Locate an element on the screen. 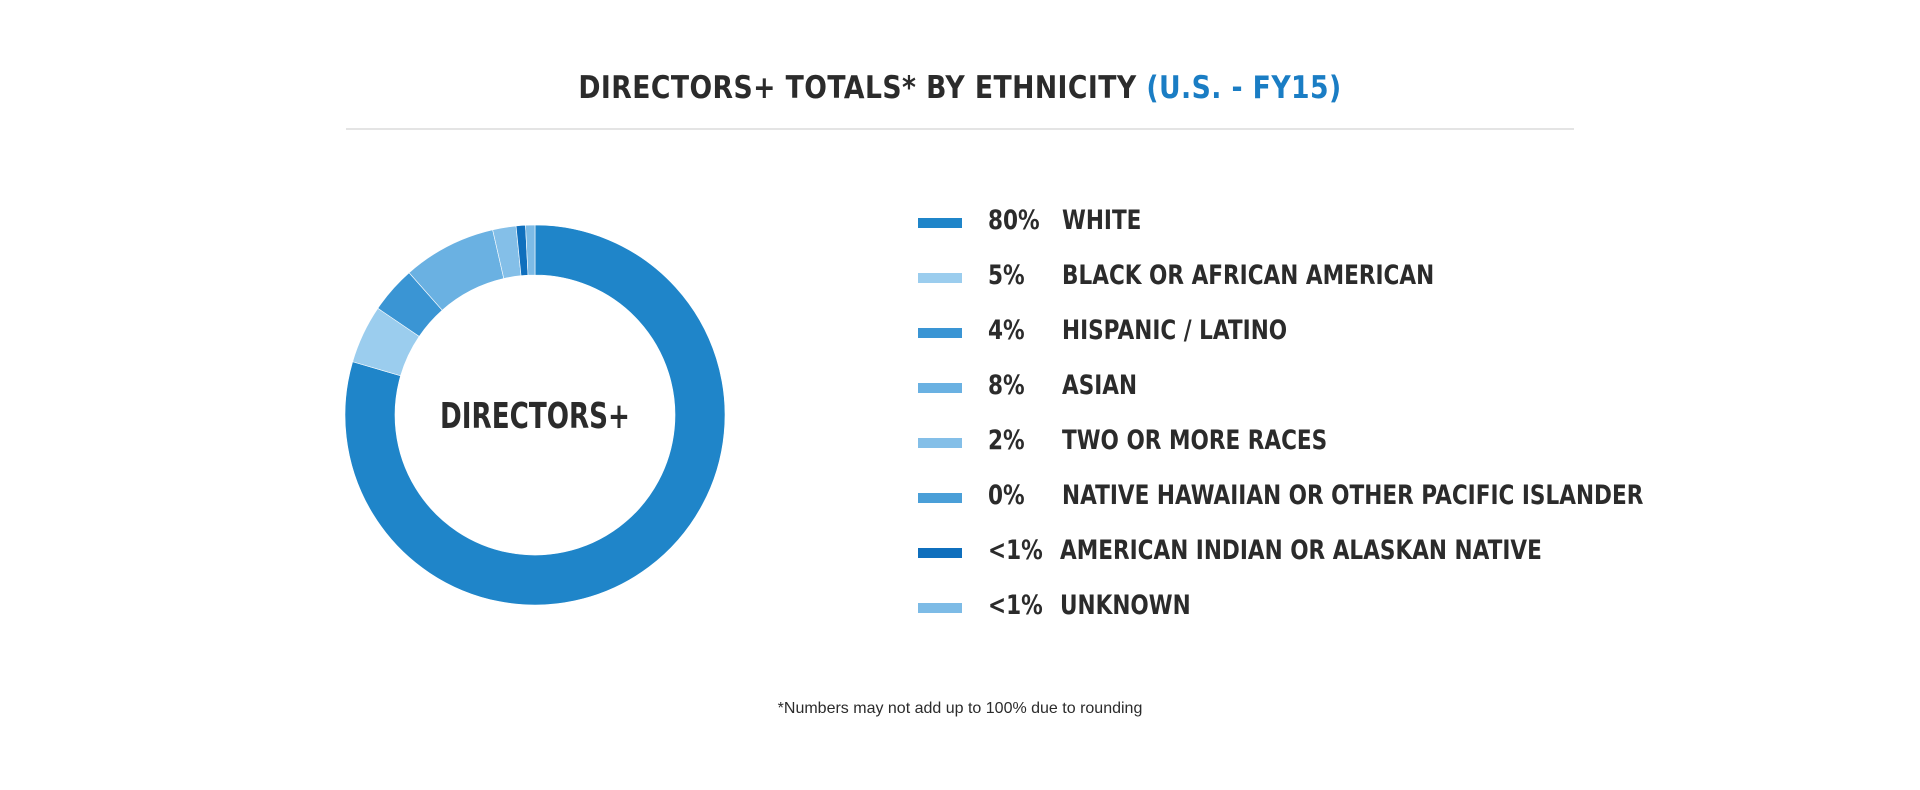 The width and height of the screenshot is (1920, 790). legend-percent: 0% is located at coordinates (1006, 495).